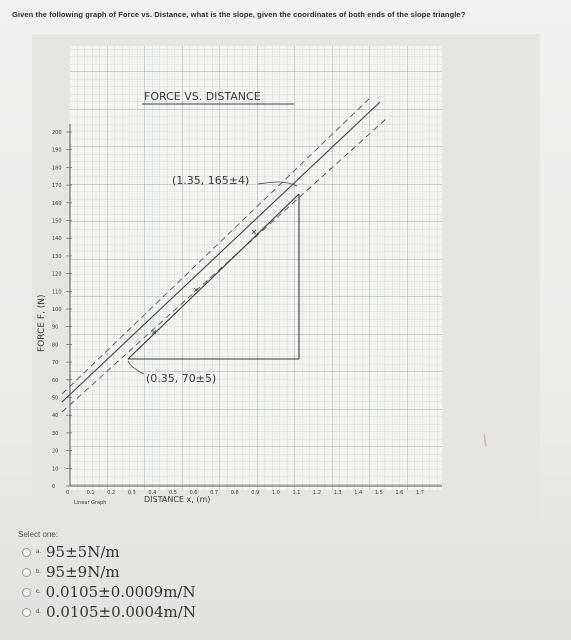 The image size is (571, 640). Describe the element at coordinates (39, 612) in the screenshot. I see `option-d-letter: d.` at that location.